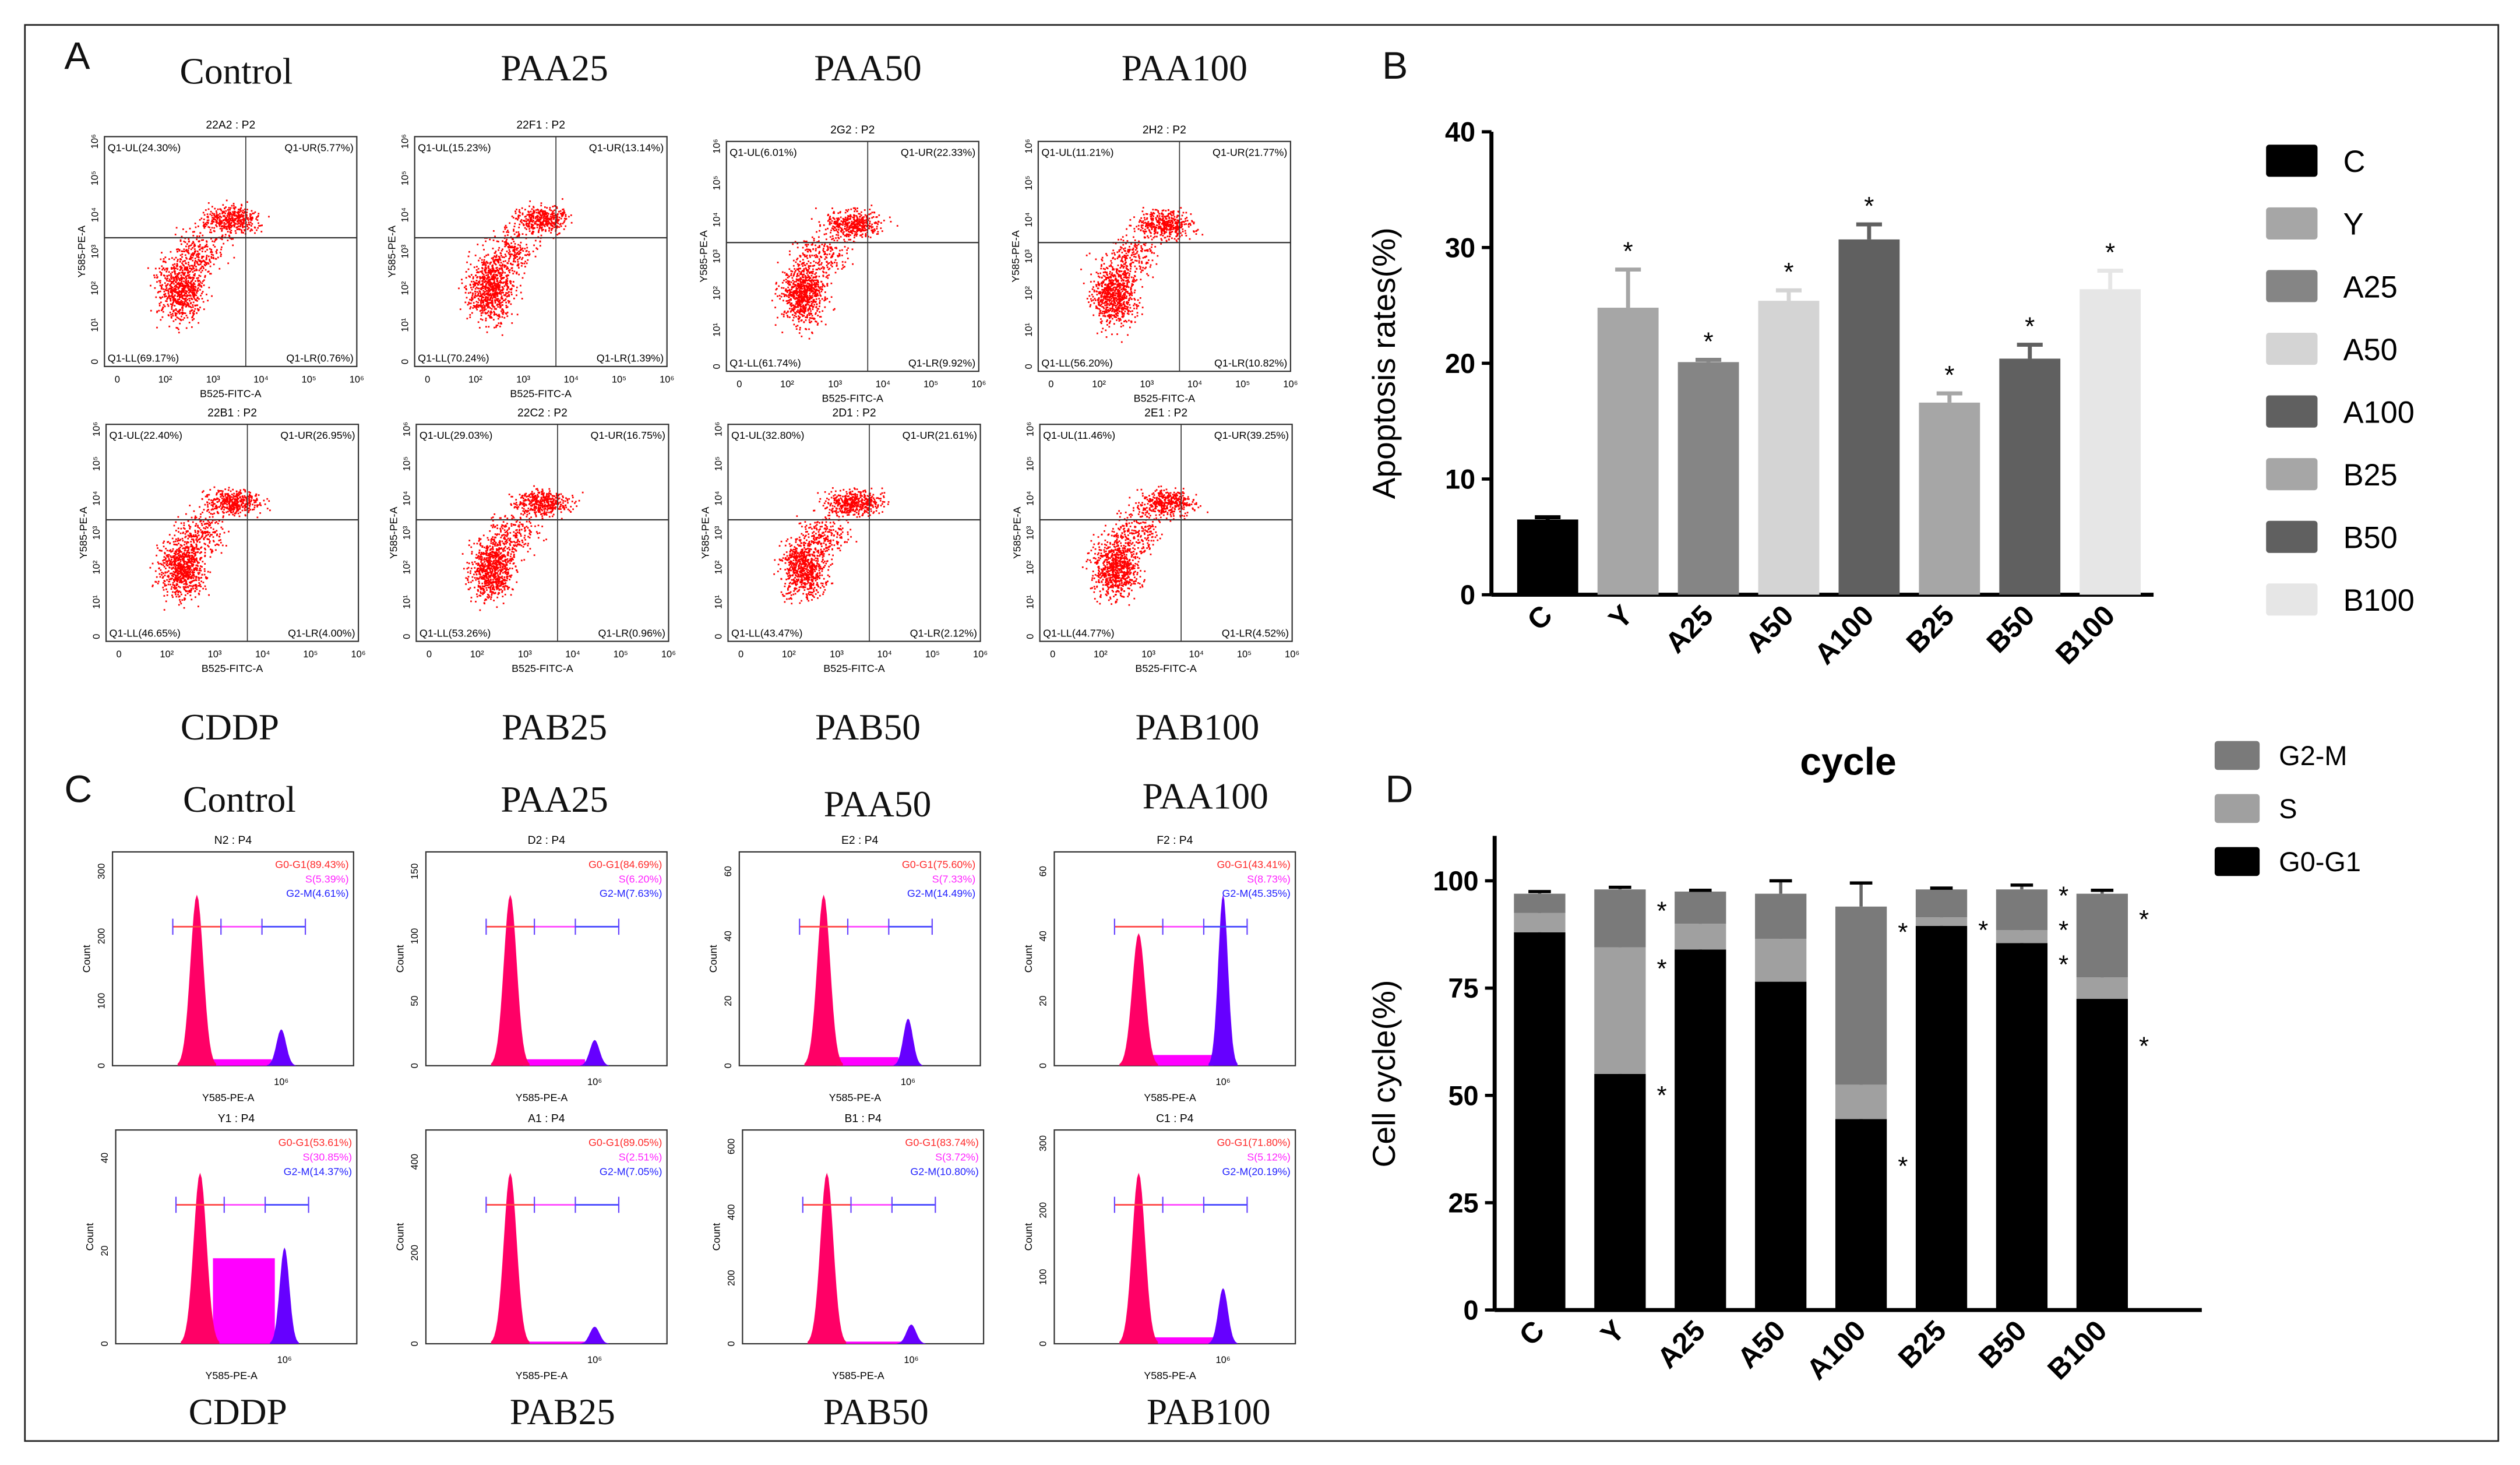 The height and width of the screenshot is (1465, 2520). I want to click on flow-dots, so click(1142, 274).